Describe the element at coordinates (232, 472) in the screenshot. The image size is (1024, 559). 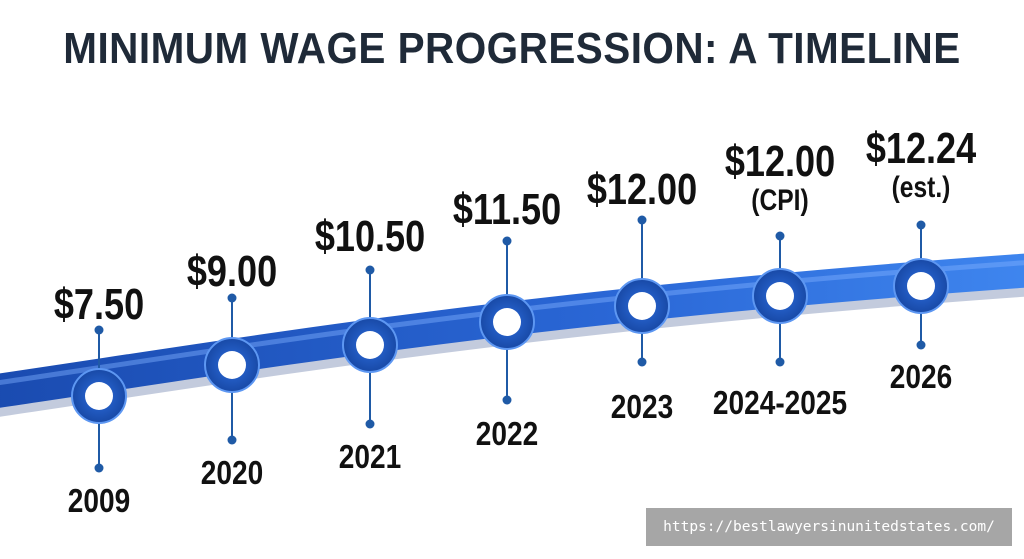
I see `milestone-year-label: 2020` at that location.